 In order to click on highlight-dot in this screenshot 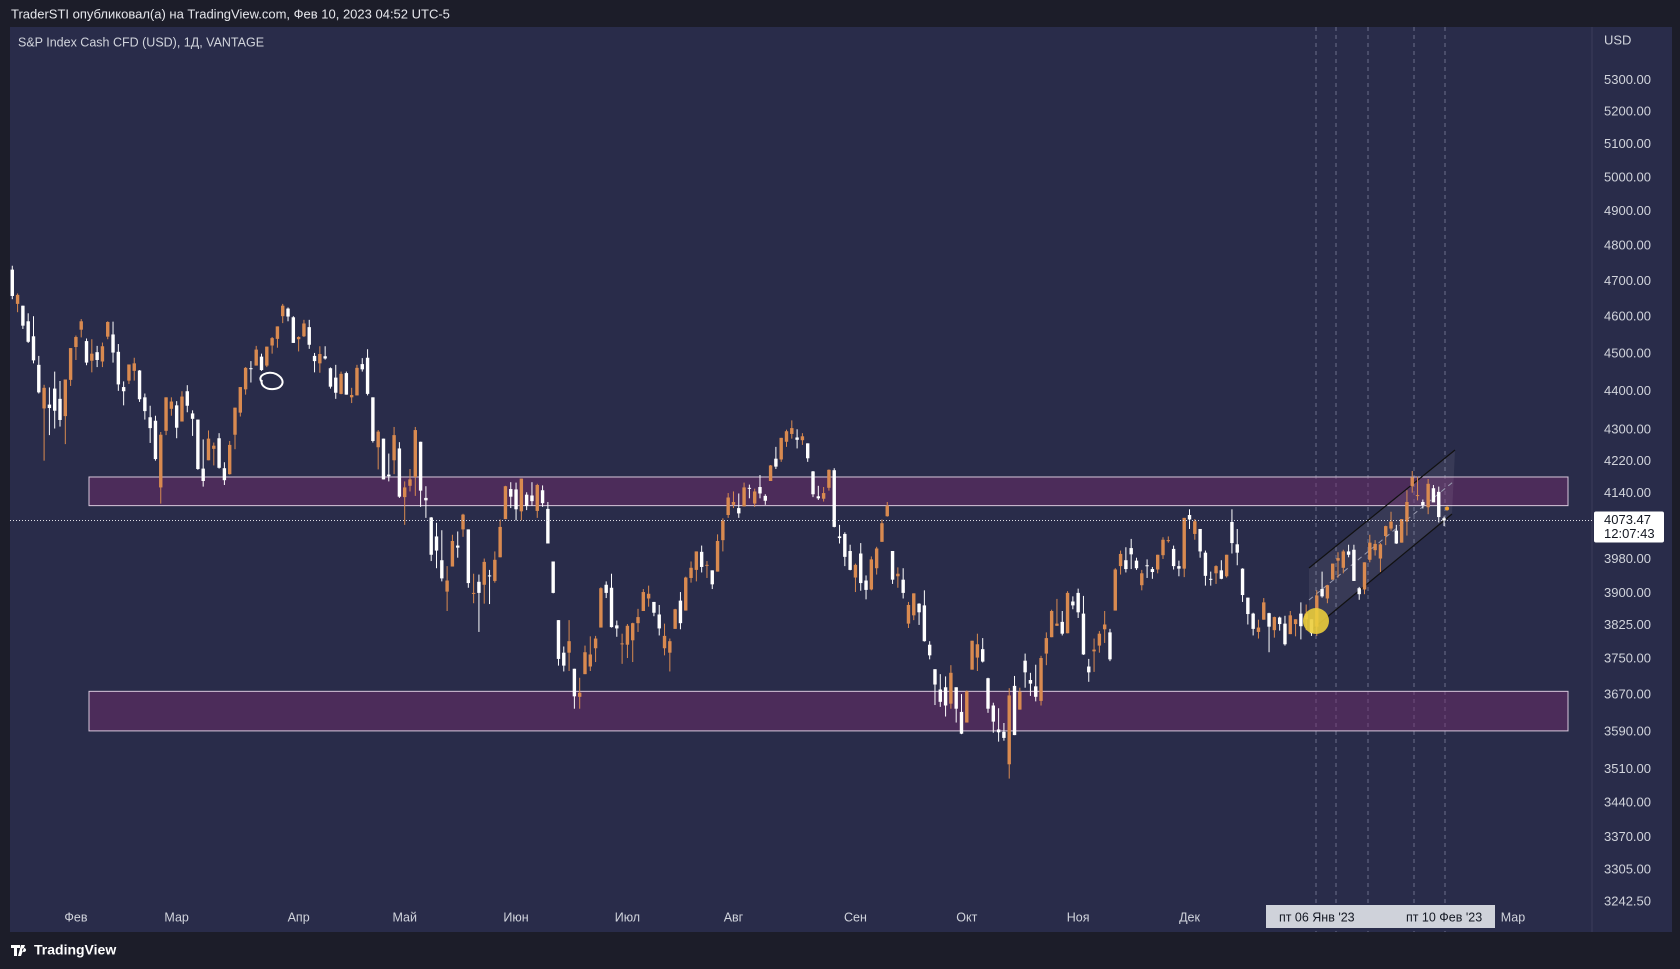, I will do `click(1316, 621)`.